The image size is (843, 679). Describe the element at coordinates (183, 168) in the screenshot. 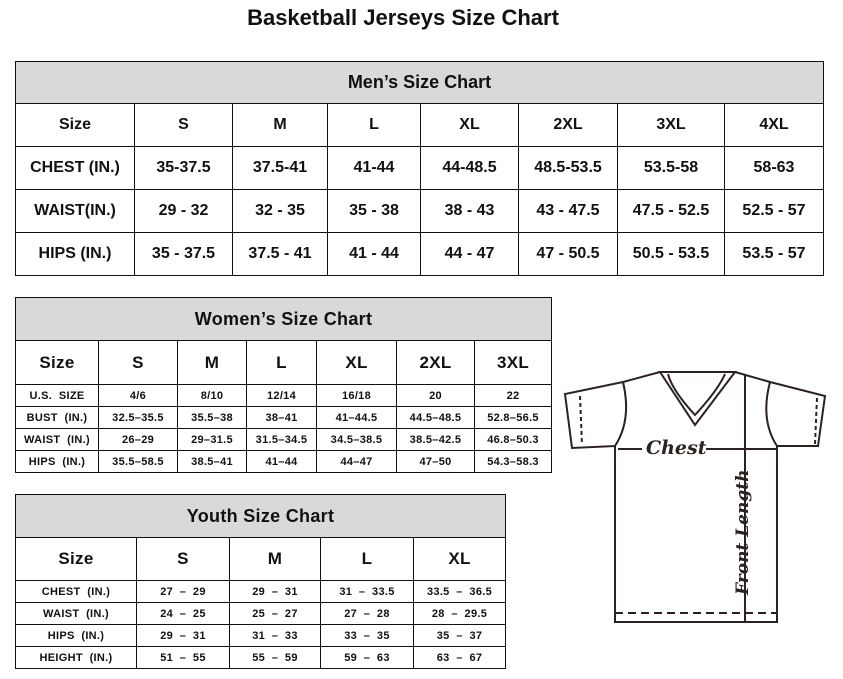

I see `measurement-cell: 35-37.5` at that location.